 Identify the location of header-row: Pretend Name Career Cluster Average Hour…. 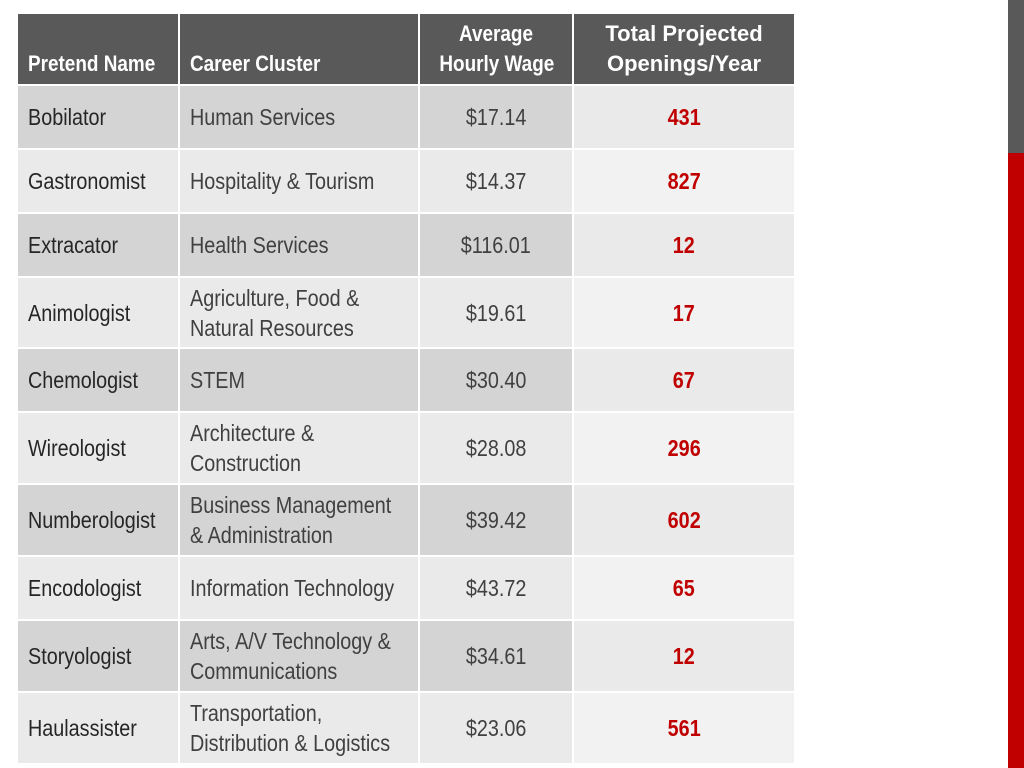
(406, 49).